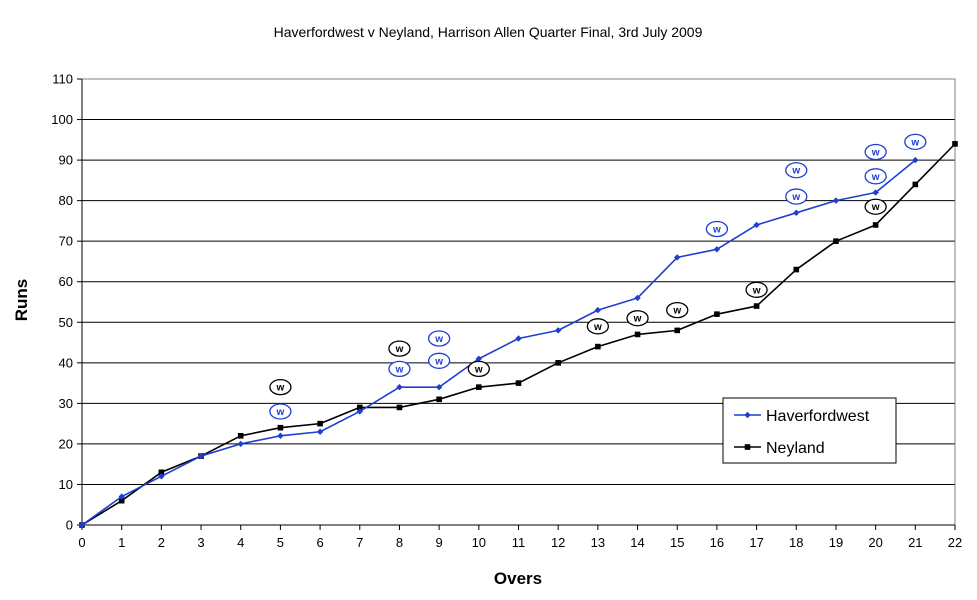 This screenshot has width=977, height=600. Describe the element at coordinates (756, 542) in the screenshot. I see `x-tick-label: 17` at that location.